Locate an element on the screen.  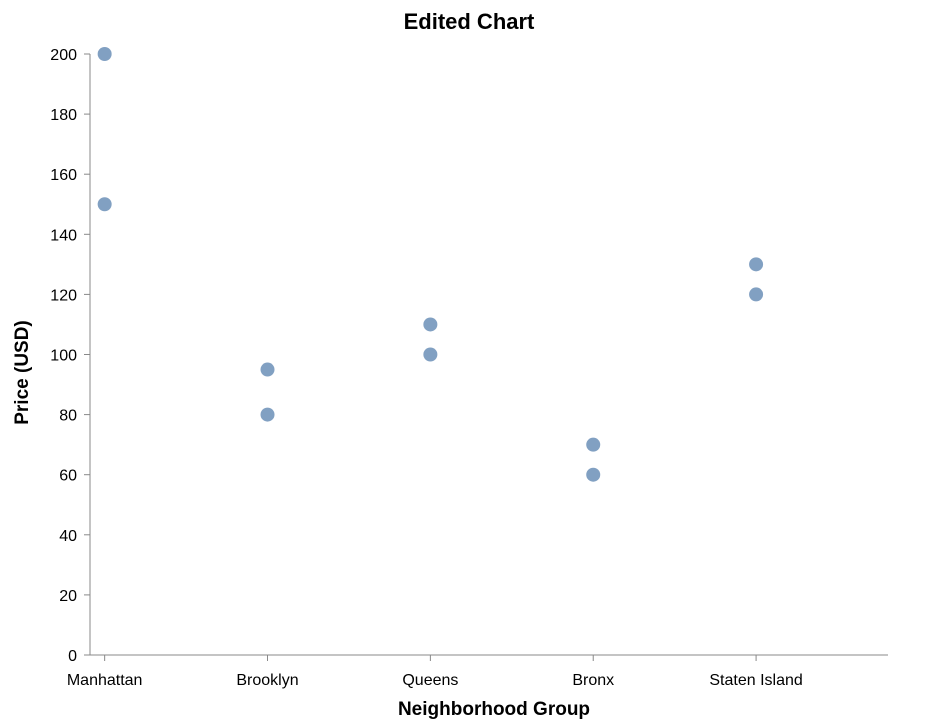
y-axis: 0 20 40 60 80 100 120 140 160 180 200 is located at coordinates (70, 356).